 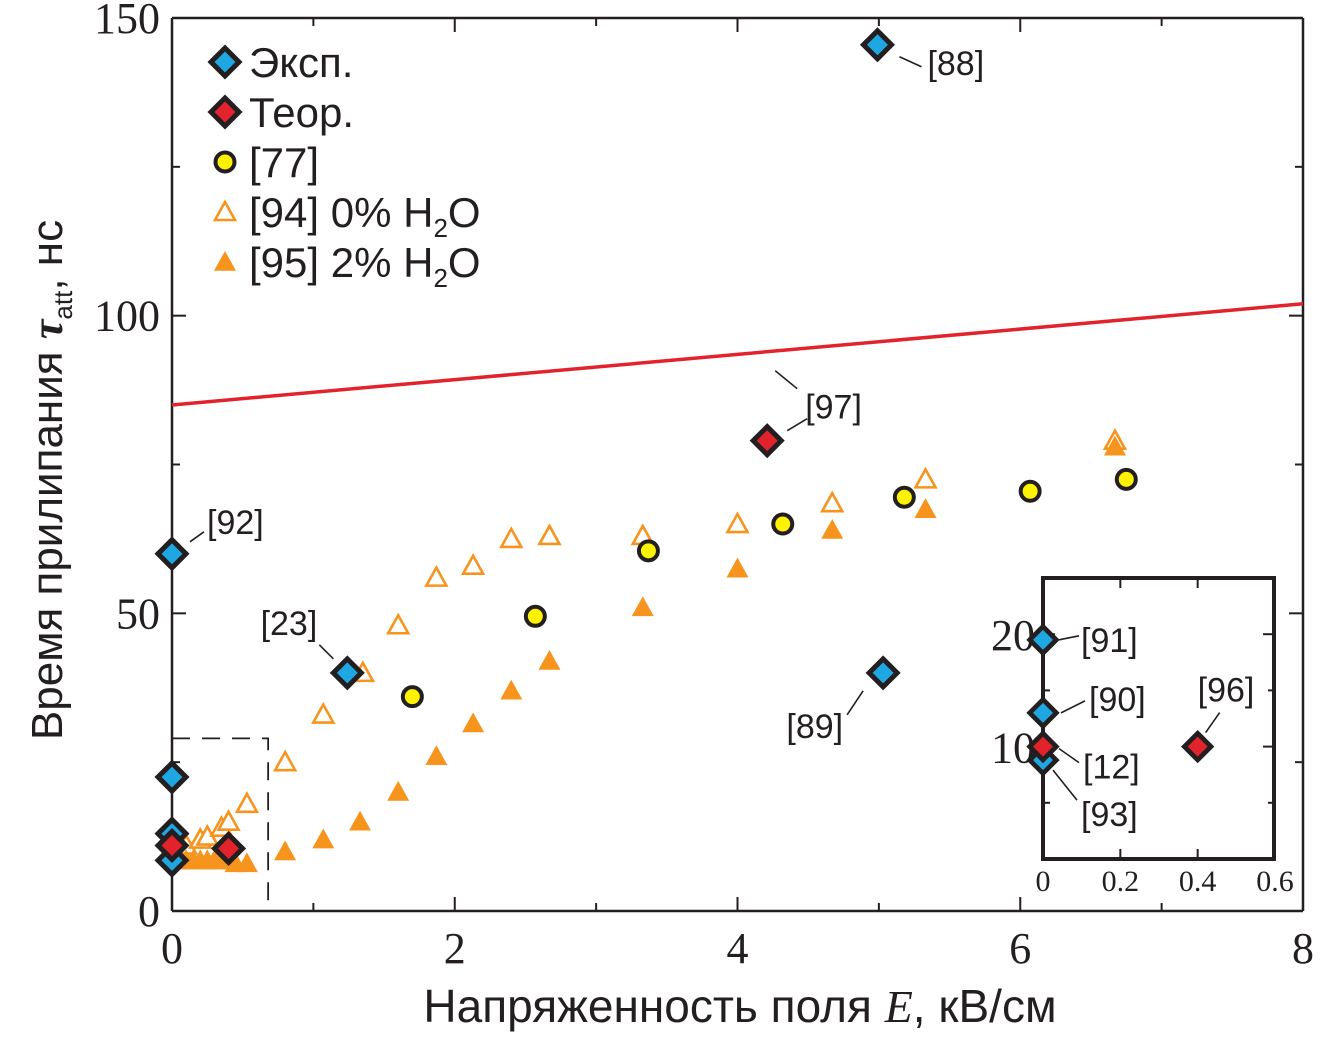 What do you see at coordinates (833, 408) in the screenshot?
I see `reference-label: [97]` at bounding box center [833, 408].